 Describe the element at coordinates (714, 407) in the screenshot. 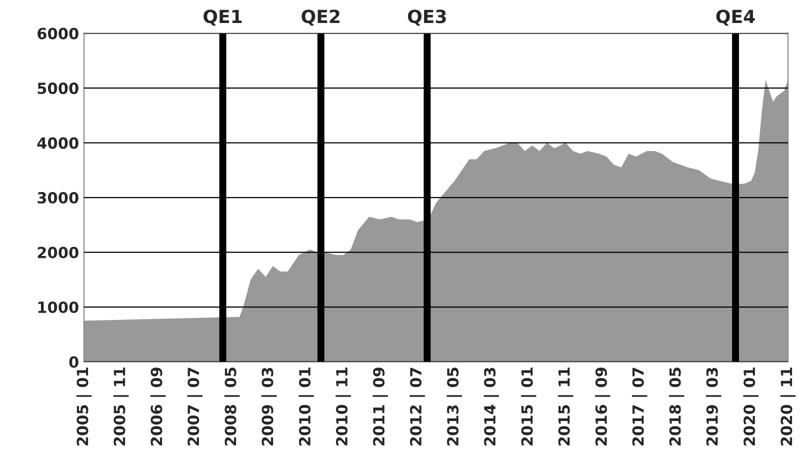

I see `x-tick-label: 2019 | 03` at that location.